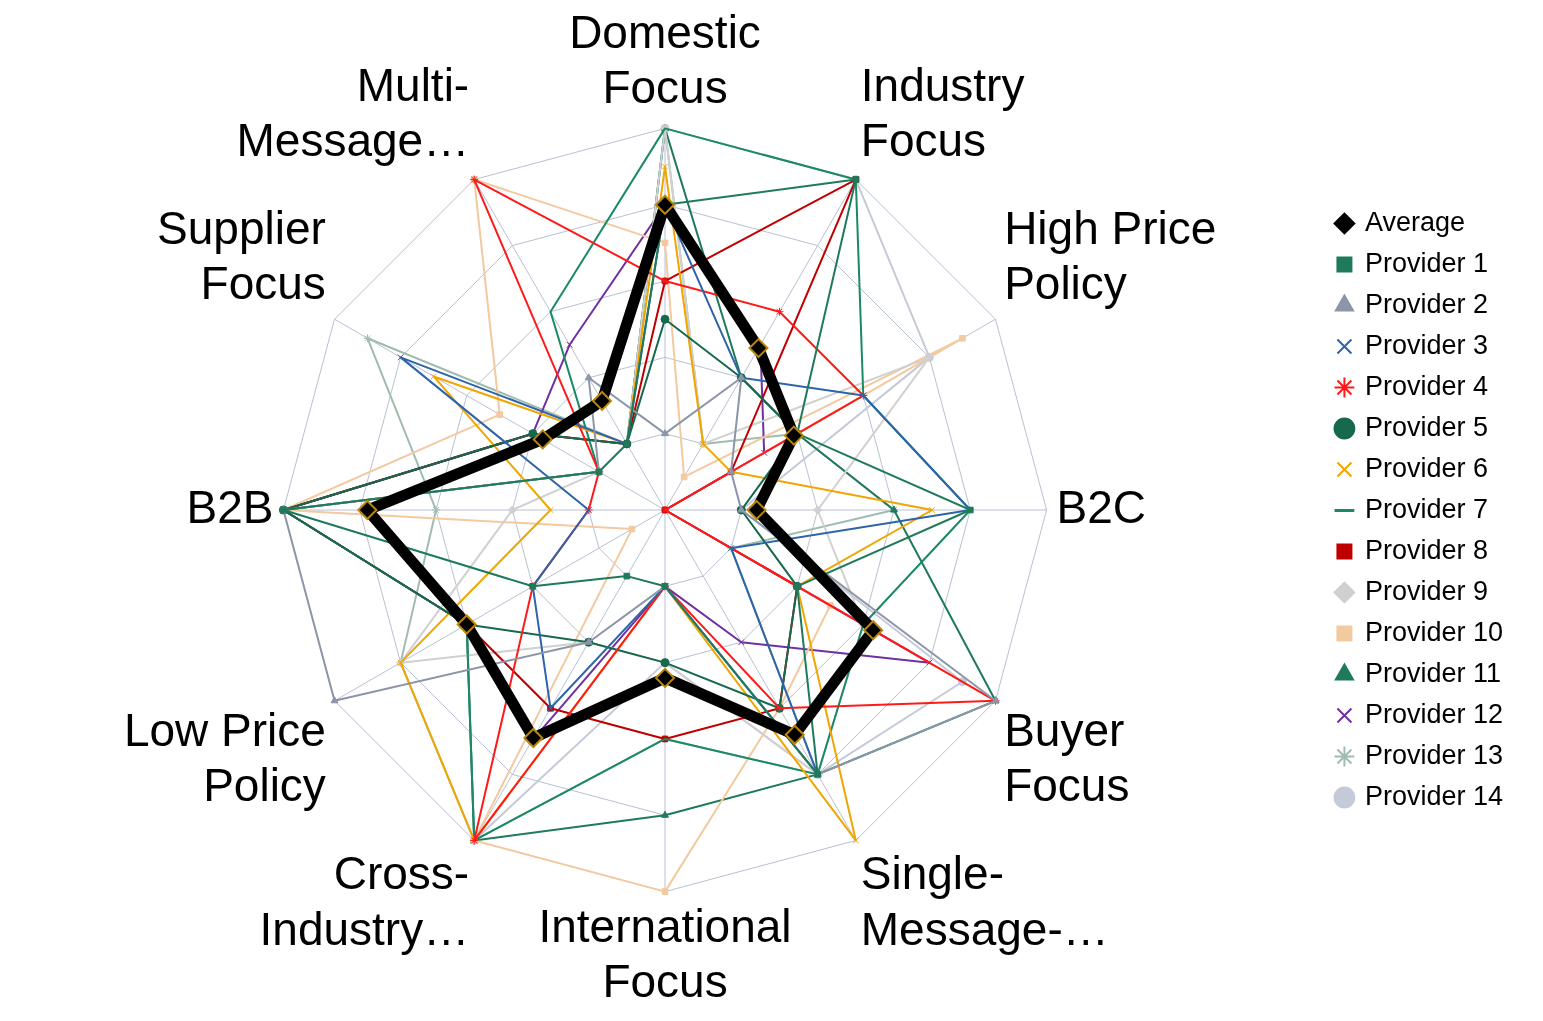  Describe the element at coordinates (230, 506) in the screenshot. I see `spoke-label: B2B` at that location.